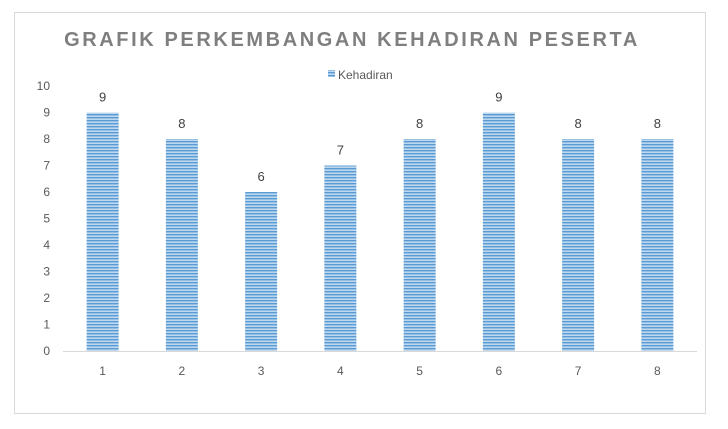 The width and height of the screenshot is (728, 429). Describe the element at coordinates (578, 371) in the screenshot. I see `x-tick-label: 7` at that location.